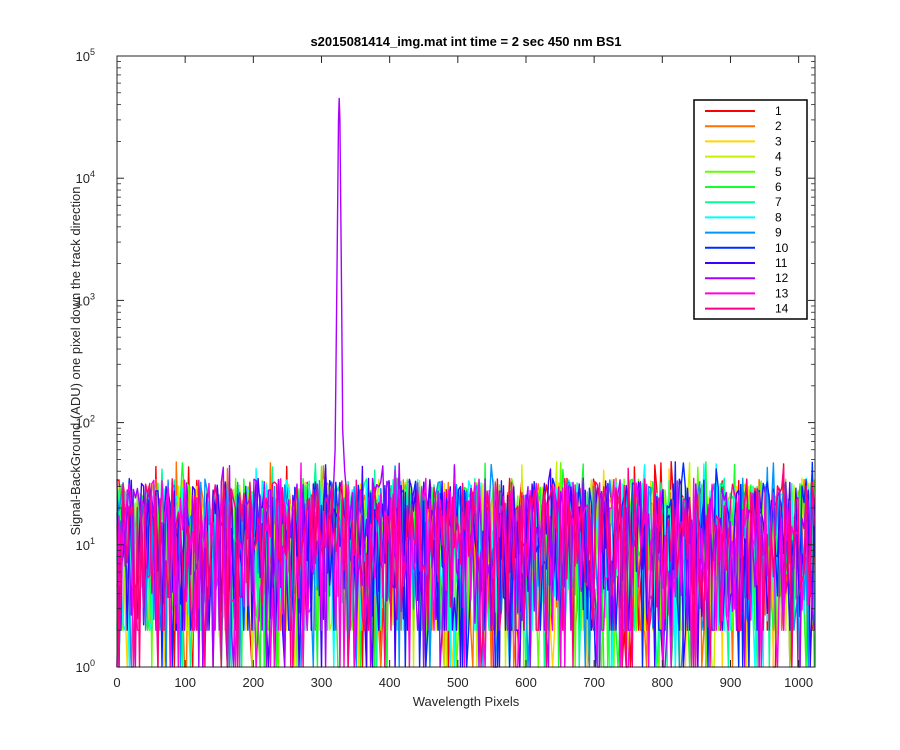 Image resolution: width=900 pixels, height=750 pixels. Describe the element at coordinates (778, 233) in the screenshot. I see `legend-label: 9` at that location.